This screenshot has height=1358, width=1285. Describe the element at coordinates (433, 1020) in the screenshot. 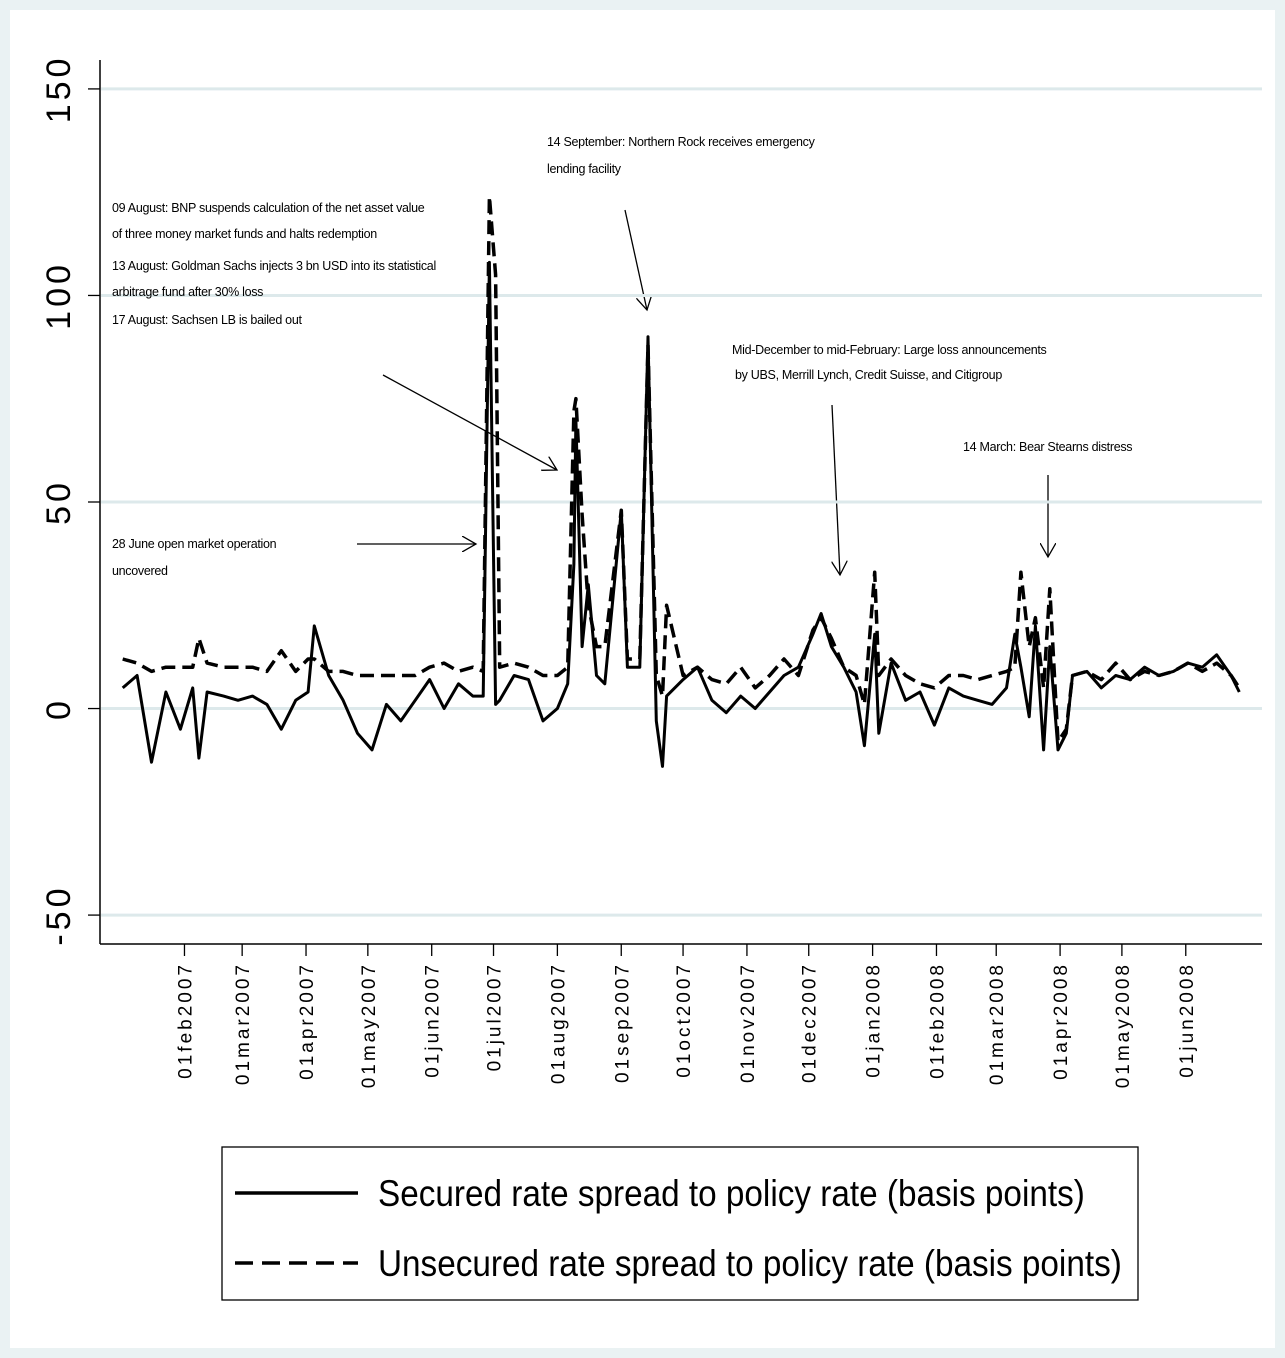

I see `x-tick-label: 01jun2007` at that location.